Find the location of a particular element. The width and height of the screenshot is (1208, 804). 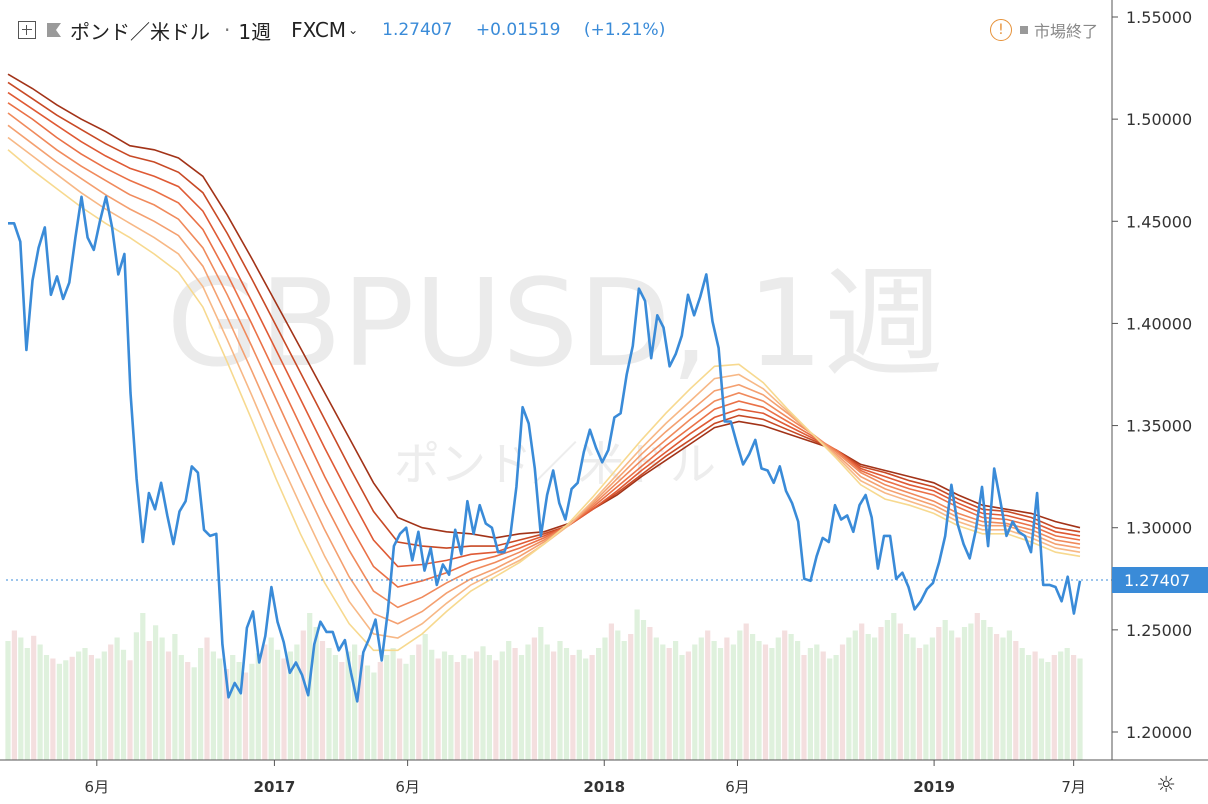

exclamation-circle-icon: ! is located at coordinates (1000, 30).